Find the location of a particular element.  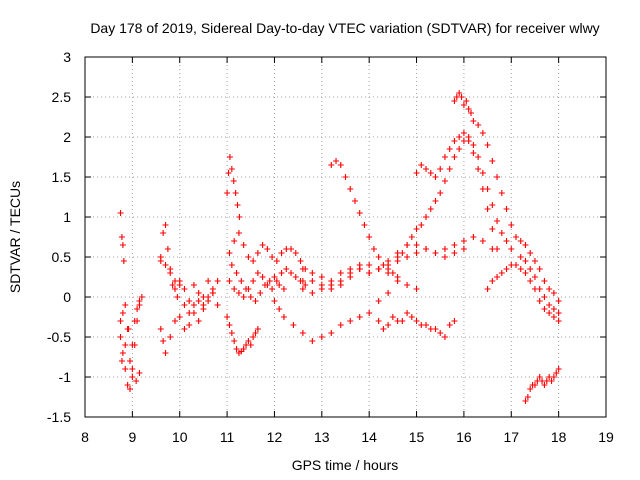

x-tick-label: 16 is located at coordinates (464, 437).